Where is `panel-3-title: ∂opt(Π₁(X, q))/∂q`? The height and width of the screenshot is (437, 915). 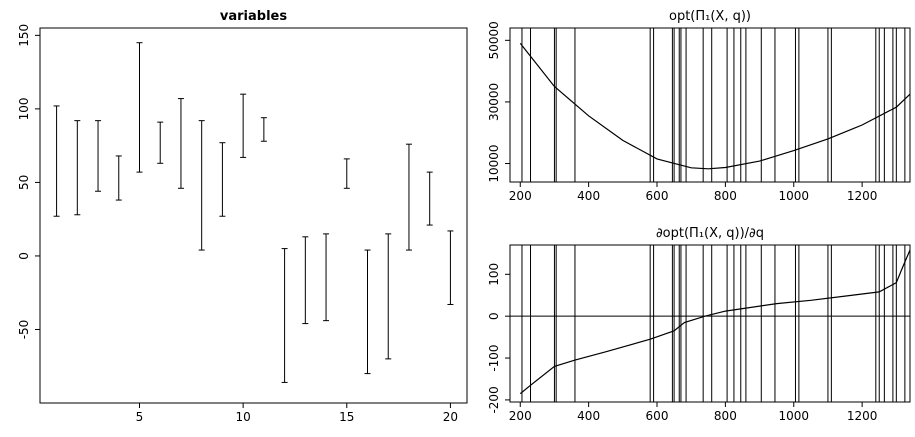 panel-3-title: ∂opt(Π₁(X, q))/∂q is located at coordinates (710, 233).